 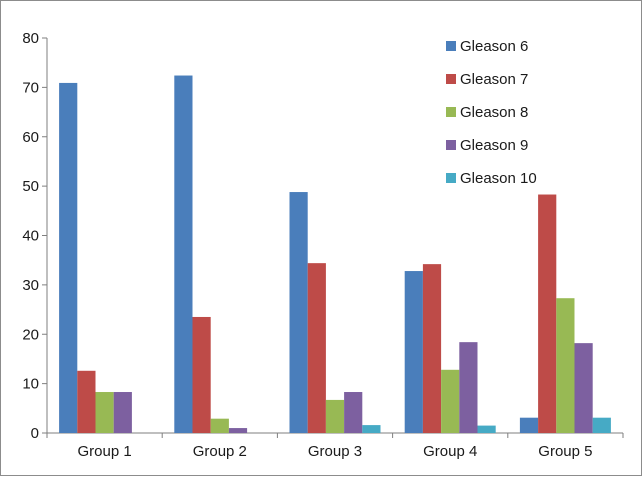 I want to click on y-tick-label: 80, so click(x=30, y=38).